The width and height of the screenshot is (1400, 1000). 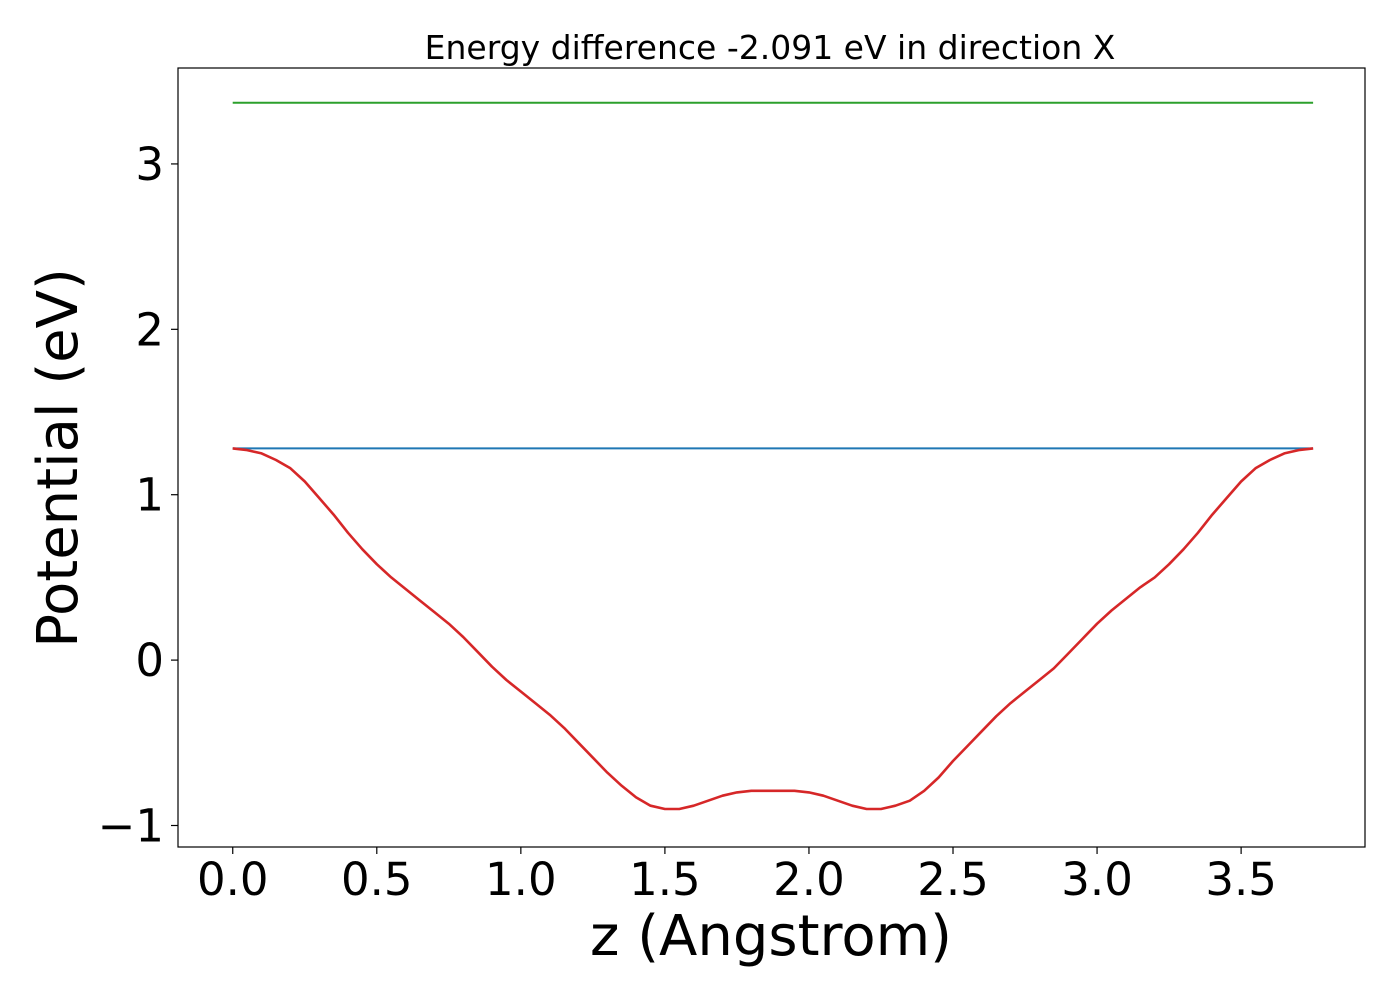 What do you see at coordinates (953, 879) in the screenshot?
I see `x-tick-label: 2.5` at bounding box center [953, 879].